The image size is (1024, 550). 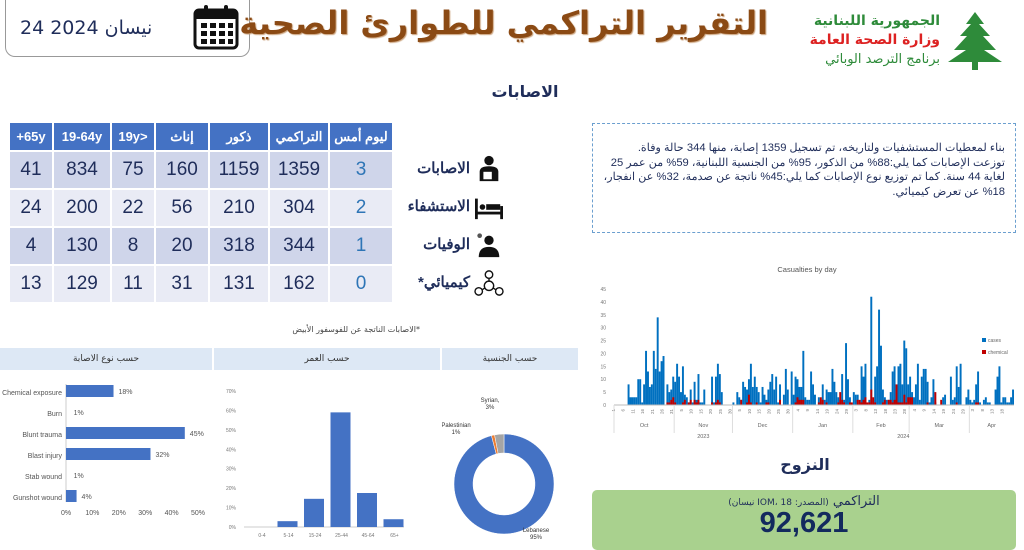 I want to click on hospital-bed-icon, so click(x=489, y=209).